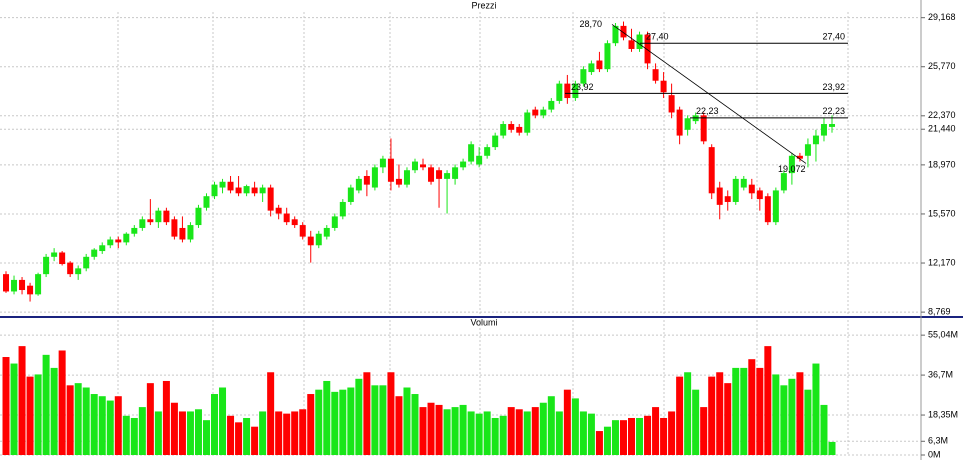 This screenshot has width=963, height=460. Describe the element at coordinates (942, 66) in the screenshot. I see `y-tick-label: 25,770` at that location.